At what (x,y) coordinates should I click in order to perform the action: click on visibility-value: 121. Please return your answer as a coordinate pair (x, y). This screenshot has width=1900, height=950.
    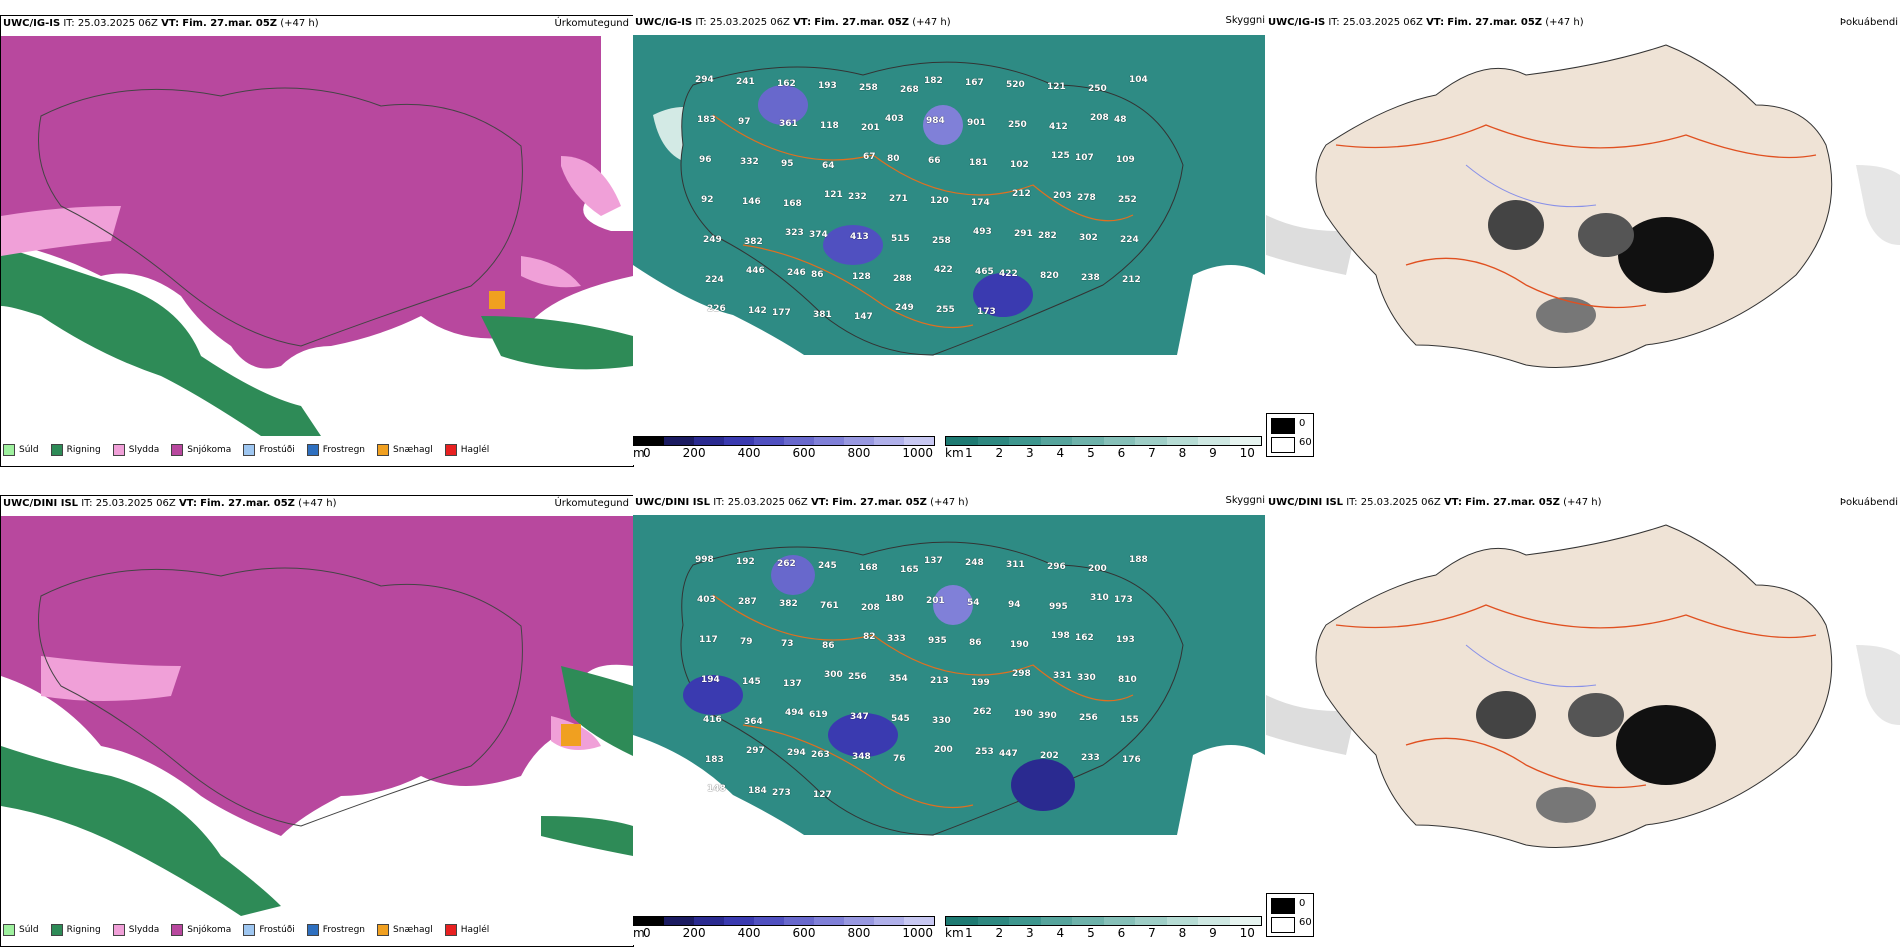
    Looking at the image, I should click on (1056, 87).